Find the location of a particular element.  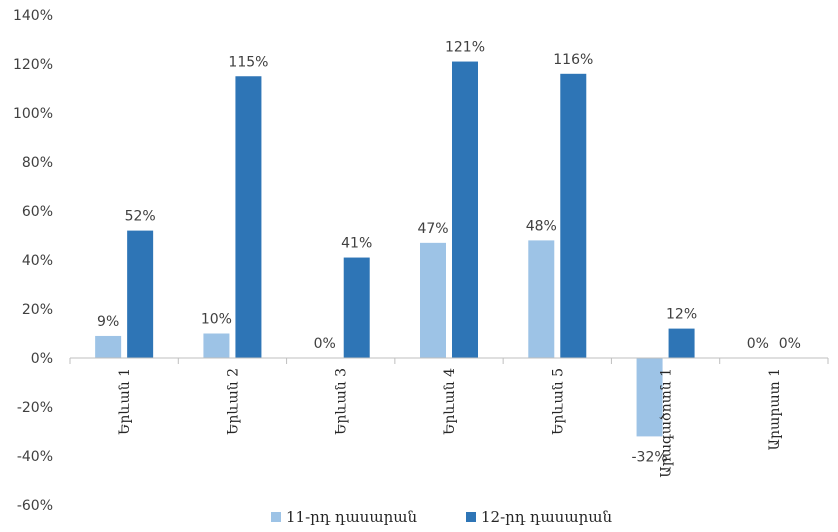

data-label: -32% is located at coordinates (649, 457).